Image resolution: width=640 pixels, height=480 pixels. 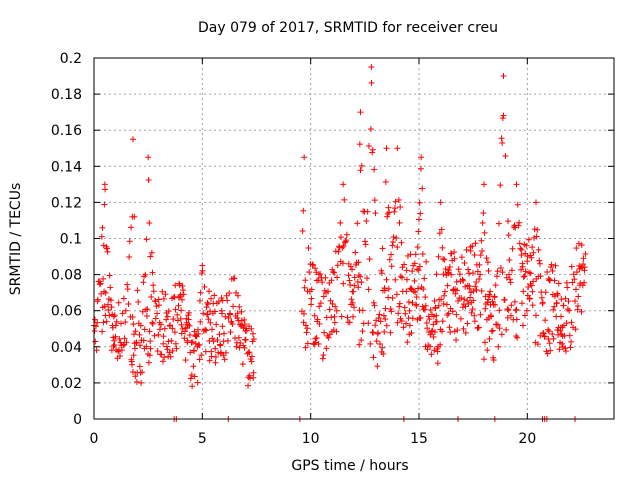 I want to click on x-tick-label: 15, so click(x=419, y=439).